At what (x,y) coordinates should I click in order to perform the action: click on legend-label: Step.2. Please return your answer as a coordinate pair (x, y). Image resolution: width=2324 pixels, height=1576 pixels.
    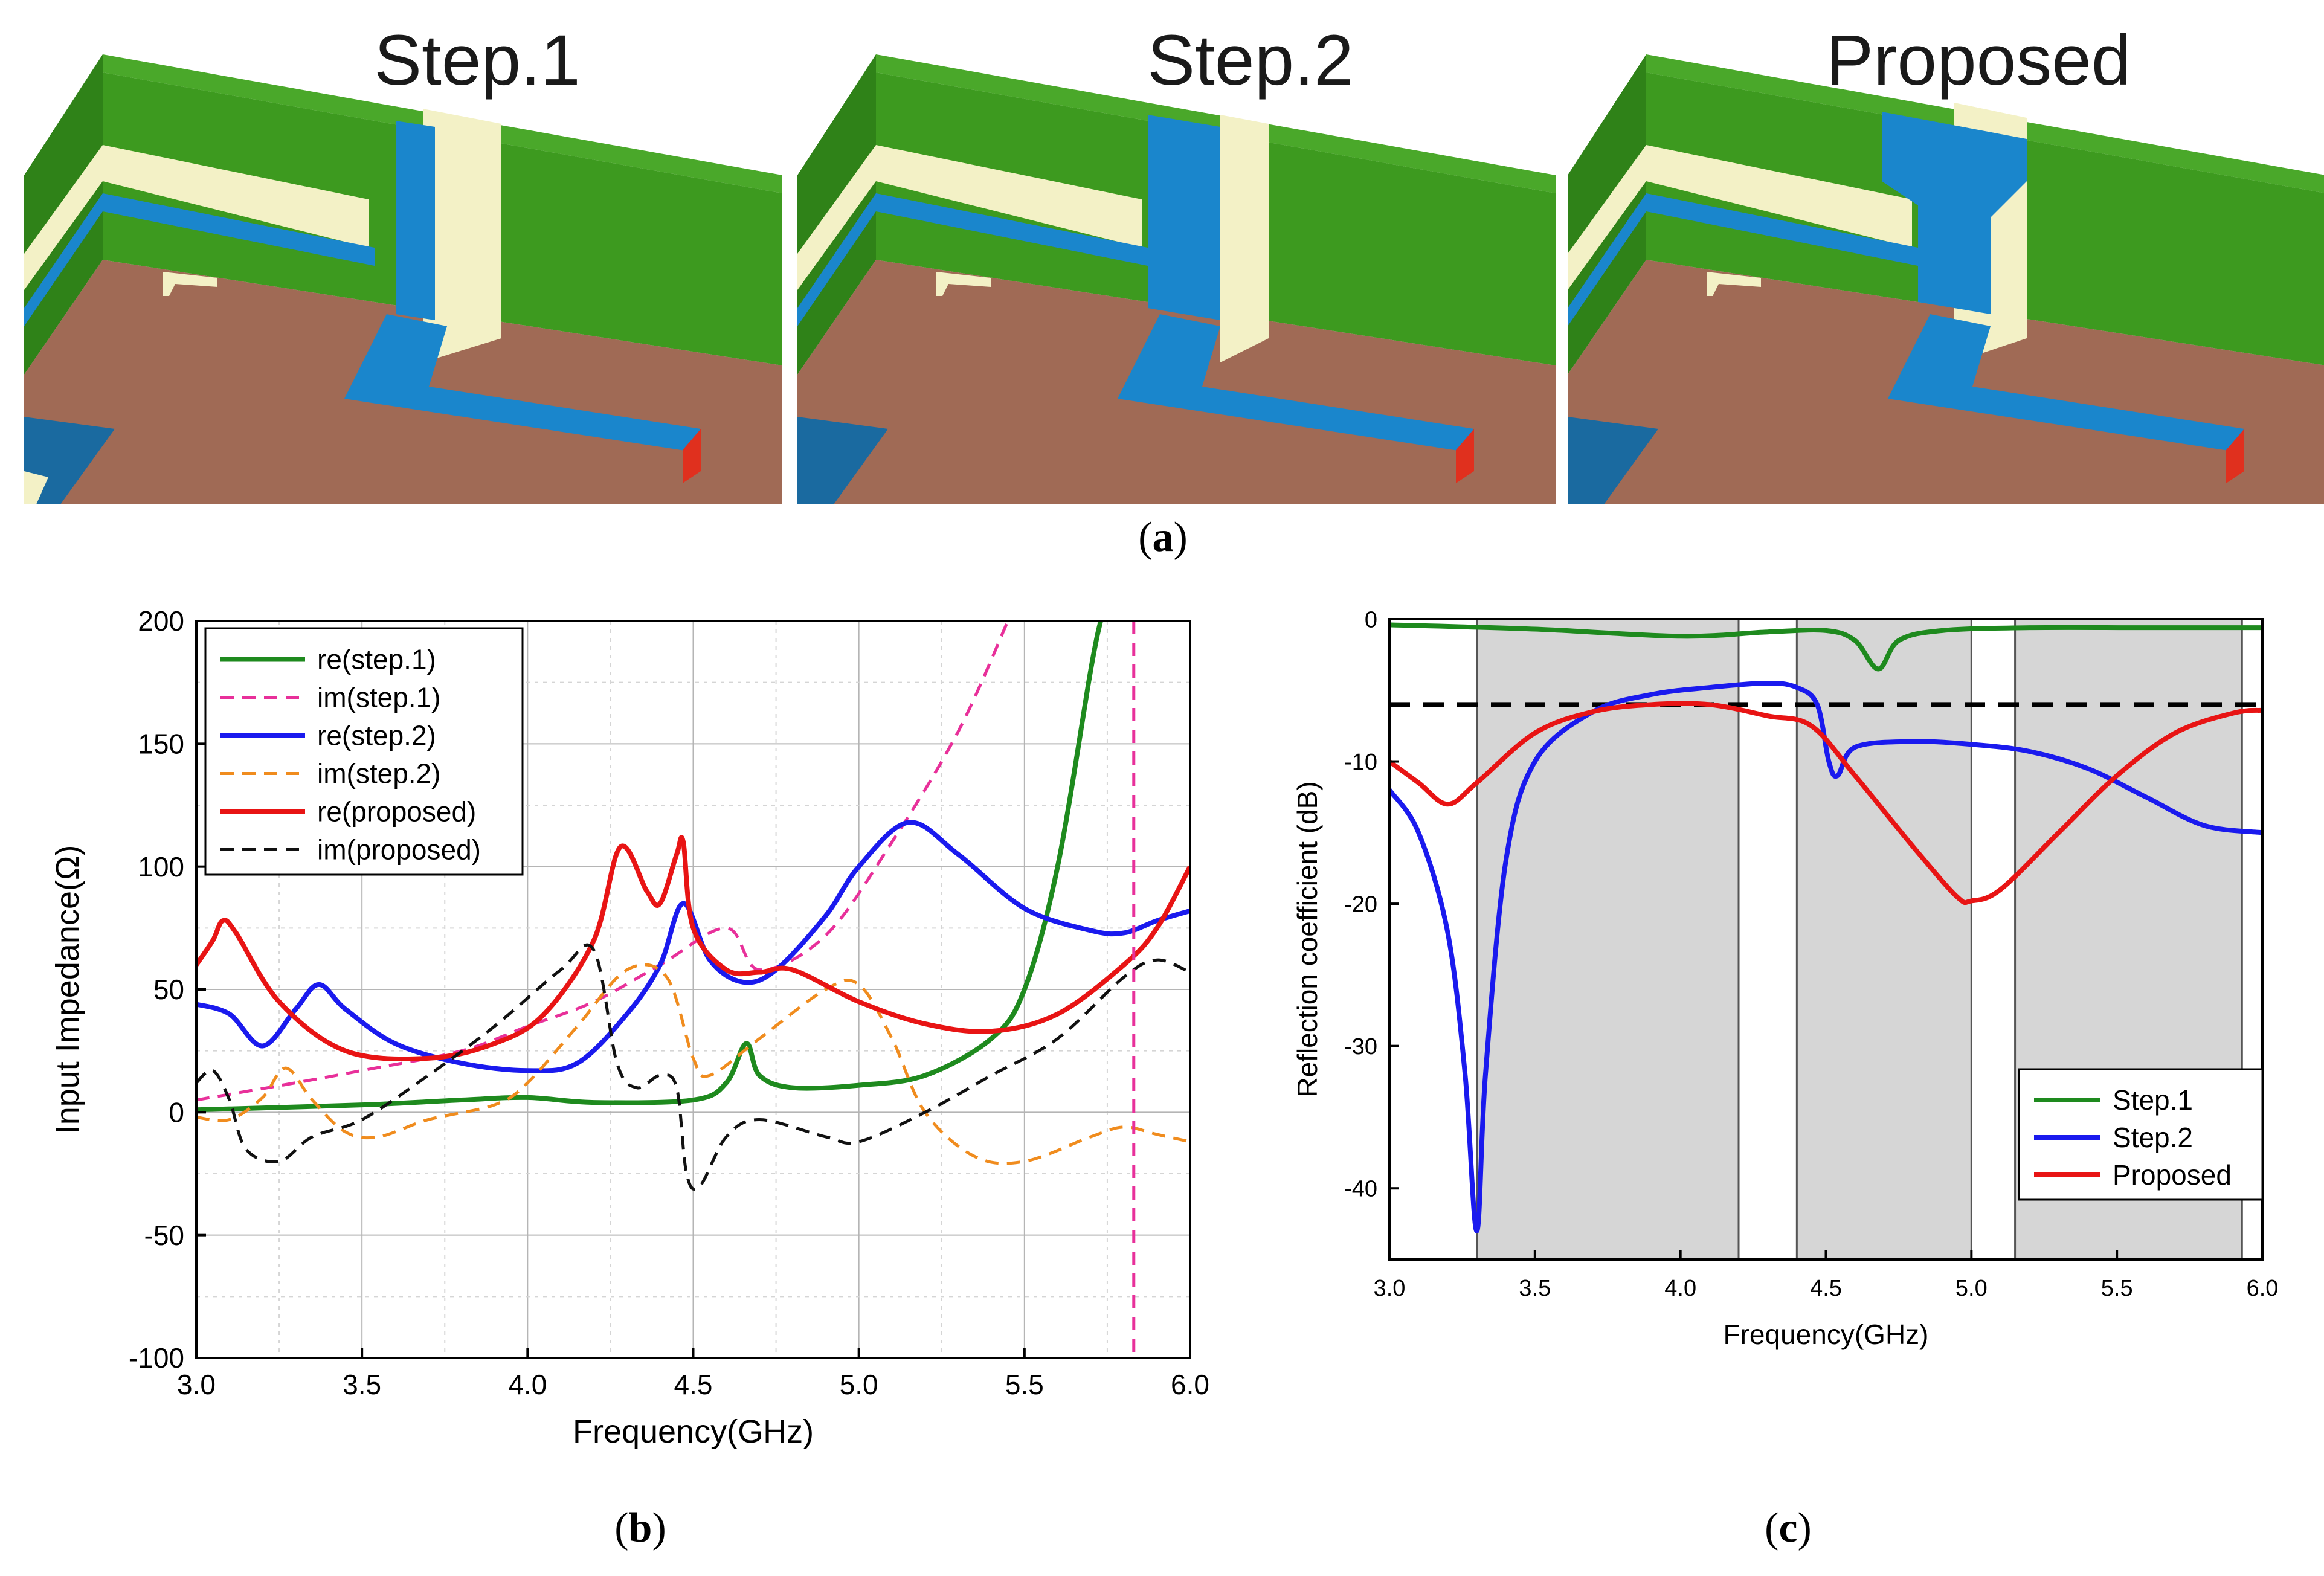
    Looking at the image, I should click on (2153, 1137).